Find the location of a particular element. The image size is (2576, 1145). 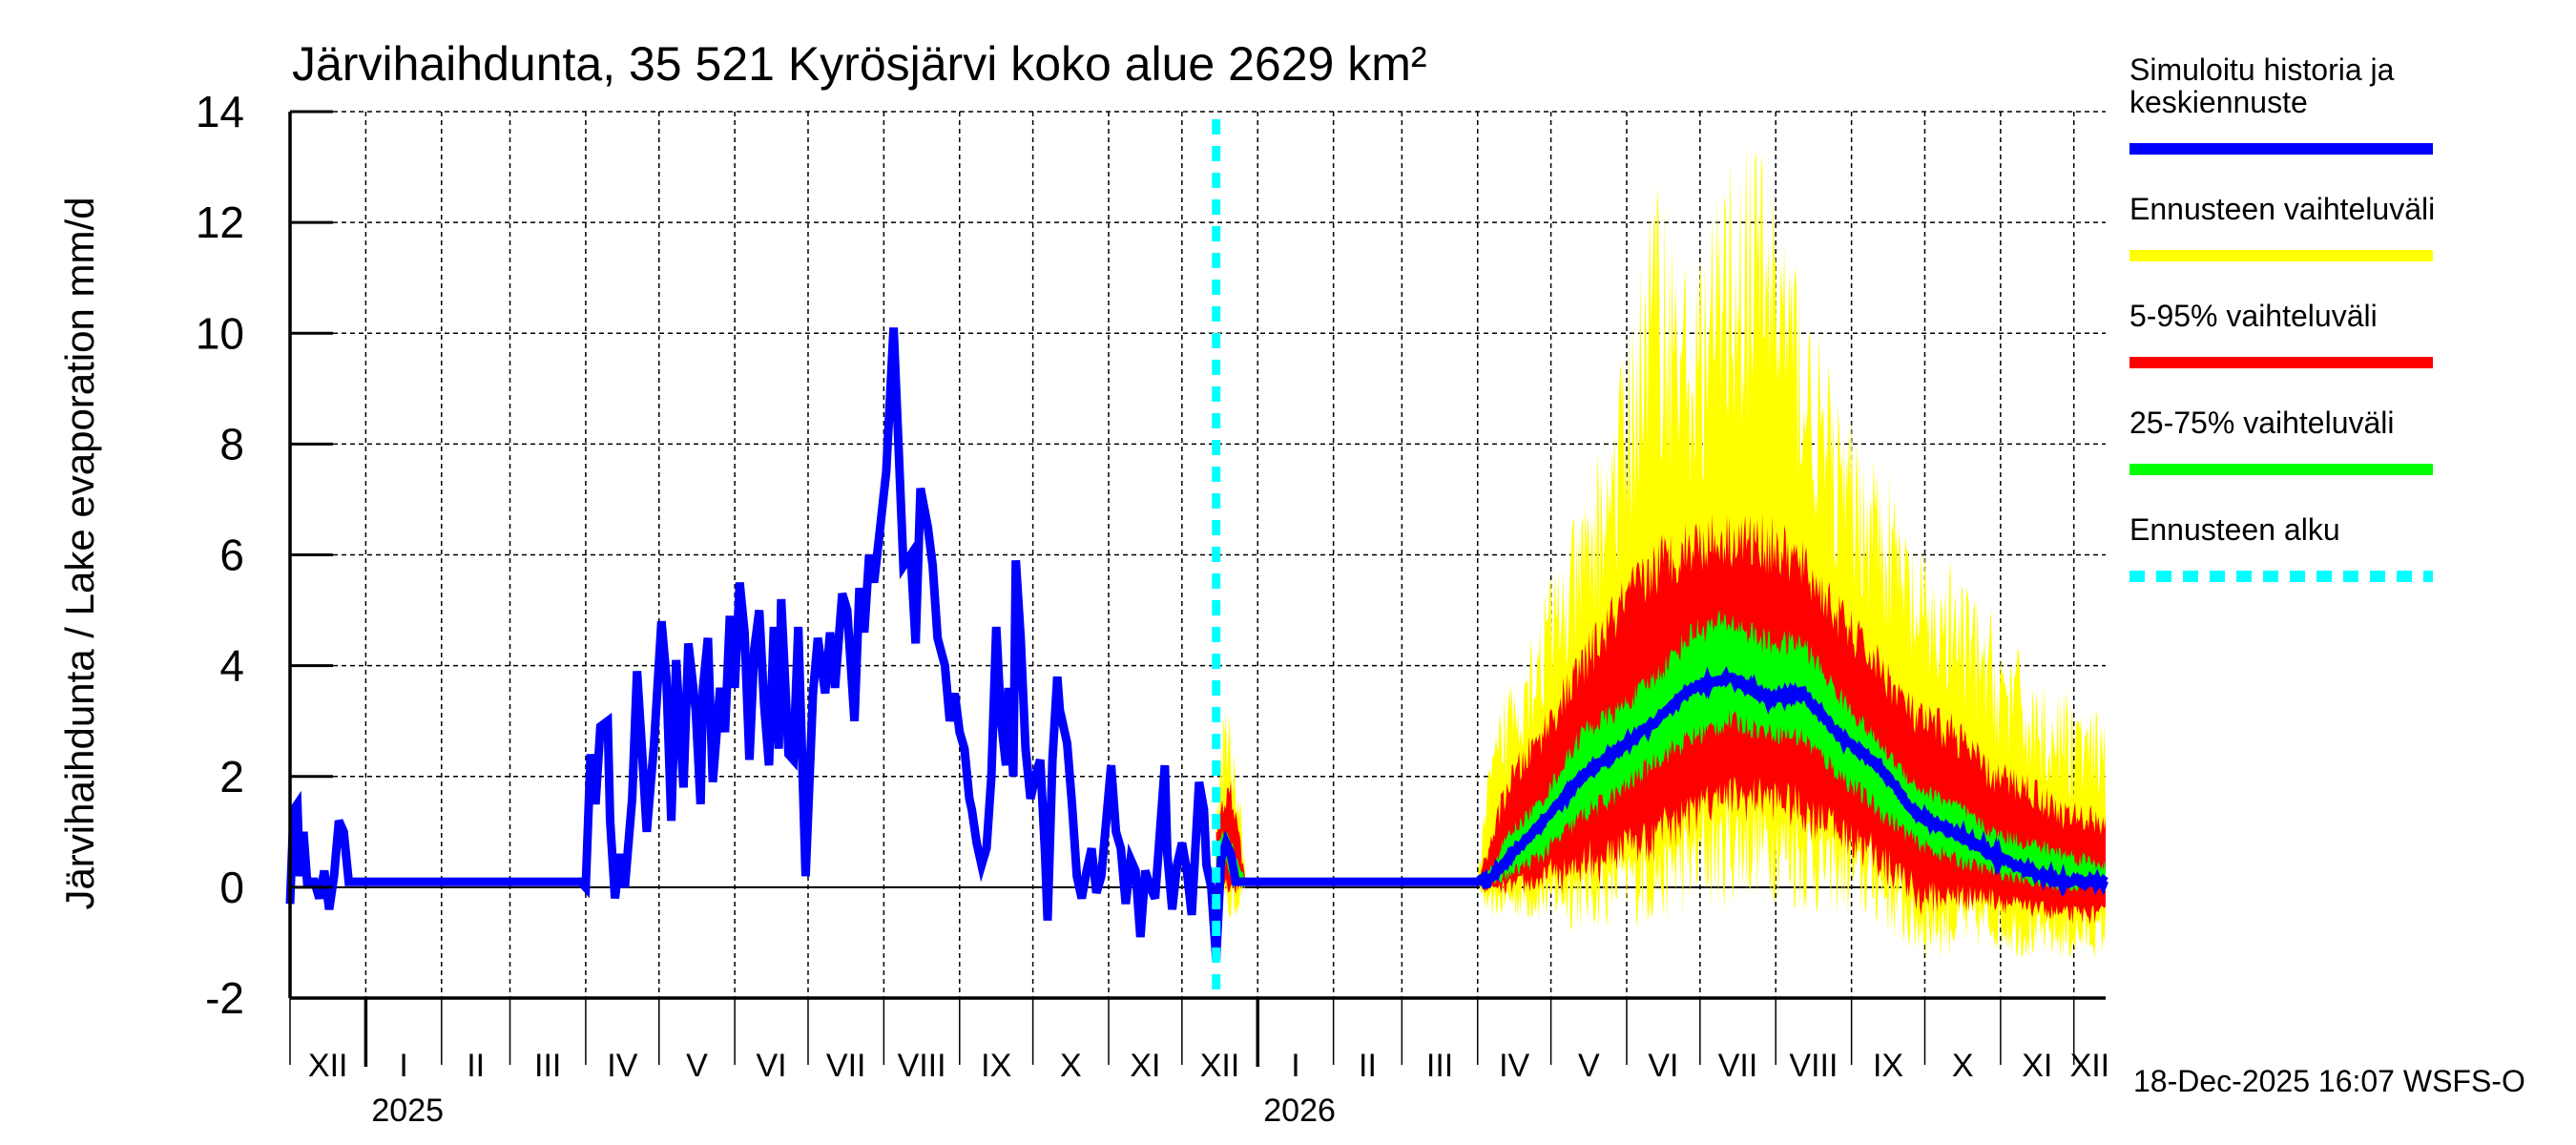

y-tick-label: 10 is located at coordinates (220, 333).